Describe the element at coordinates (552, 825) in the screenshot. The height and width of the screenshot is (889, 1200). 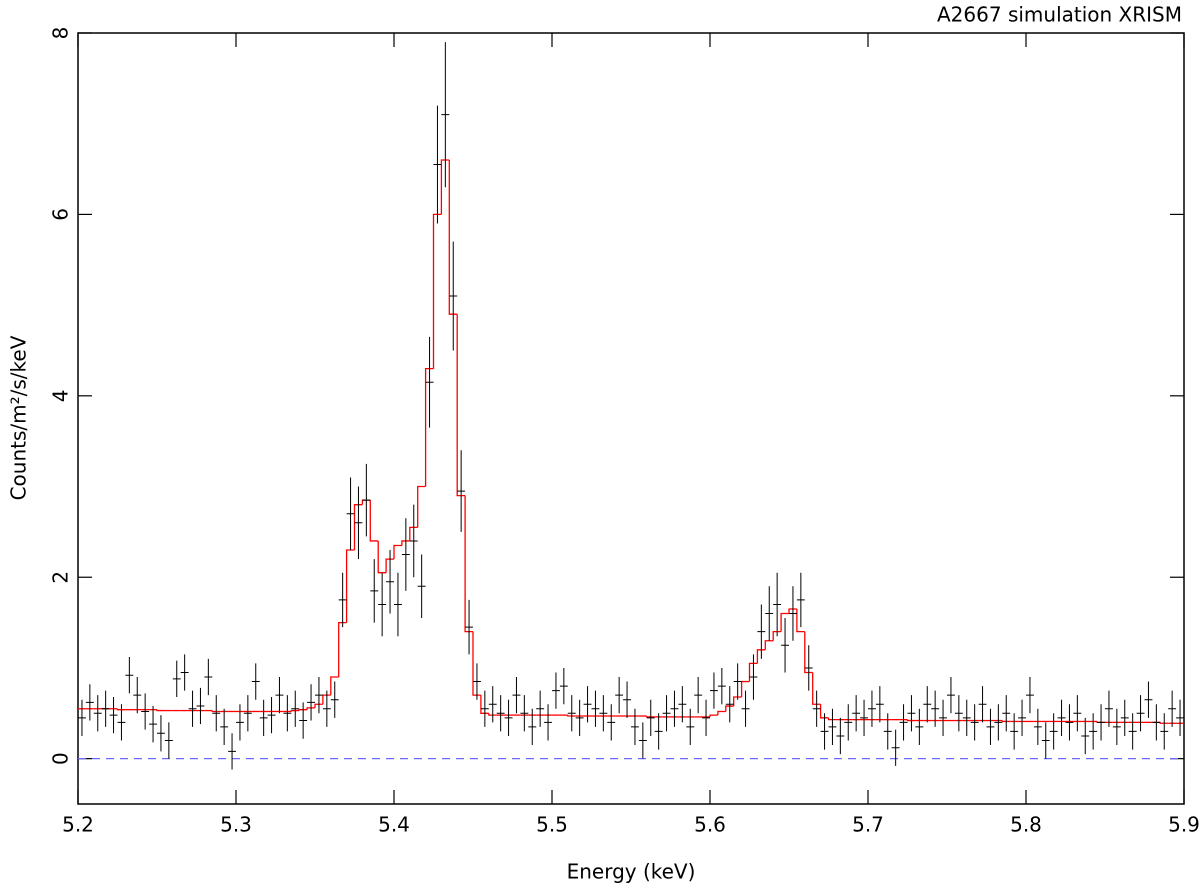
I see `x-tick-label: 5.5` at that location.